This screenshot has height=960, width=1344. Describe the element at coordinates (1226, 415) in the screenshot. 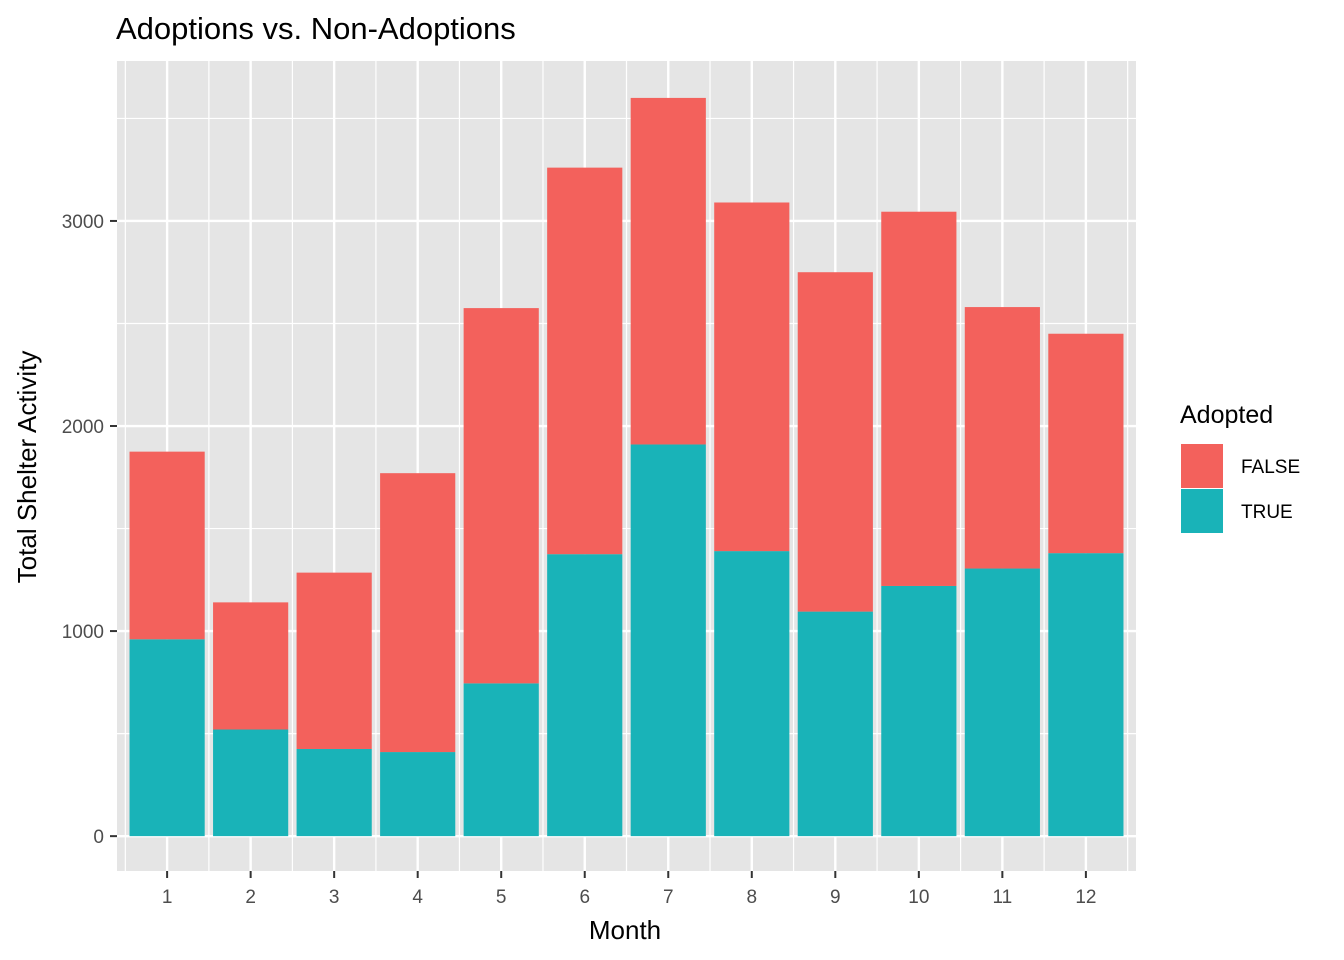

I see `legend-title: Adopted` at that location.